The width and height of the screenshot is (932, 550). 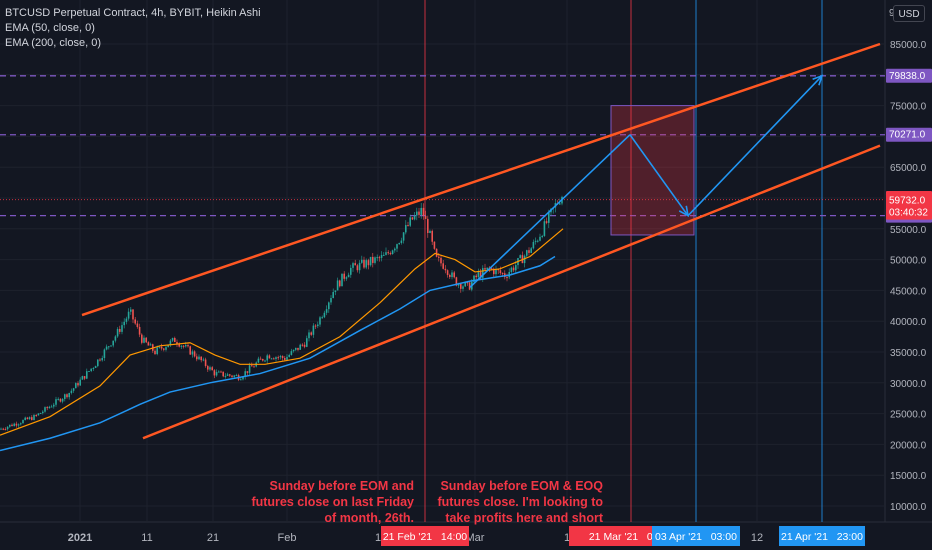 I want to click on price-tick-label: 10000.0, so click(x=908, y=507).